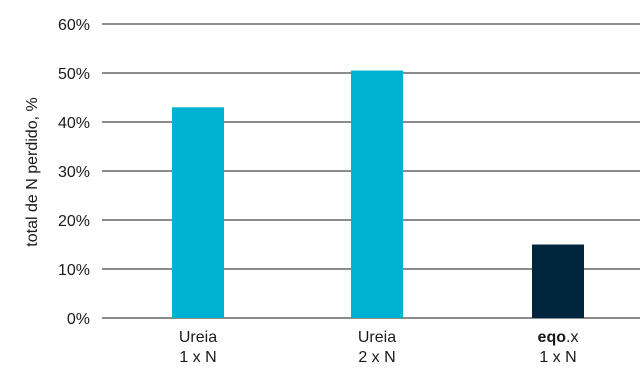  What do you see at coordinates (376, 357) in the screenshot?
I see `category-label-line2: 2 x N` at bounding box center [376, 357].